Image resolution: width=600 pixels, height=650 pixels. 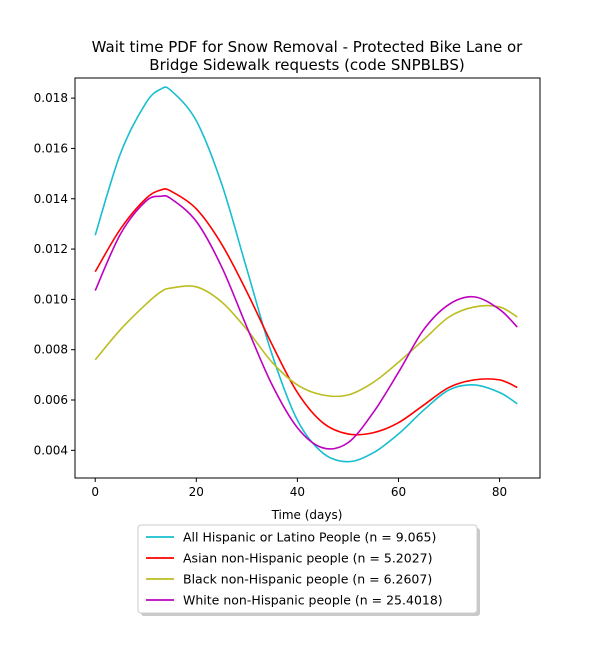 What do you see at coordinates (51, 199) in the screenshot?
I see `y-tick-label: 0.014` at bounding box center [51, 199].